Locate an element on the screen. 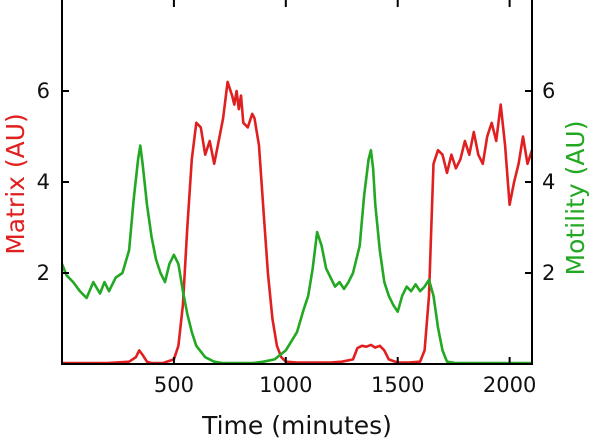  right-y-tick-label: 4 is located at coordinates (548, 182).